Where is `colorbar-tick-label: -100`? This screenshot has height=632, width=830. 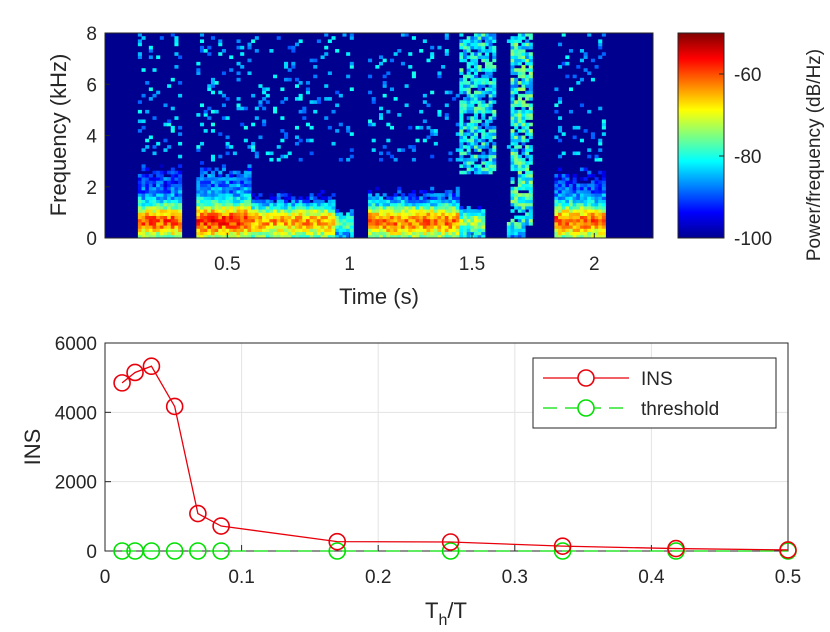
colorbar-tick-label: -100 is located at coordinates (753, 239).